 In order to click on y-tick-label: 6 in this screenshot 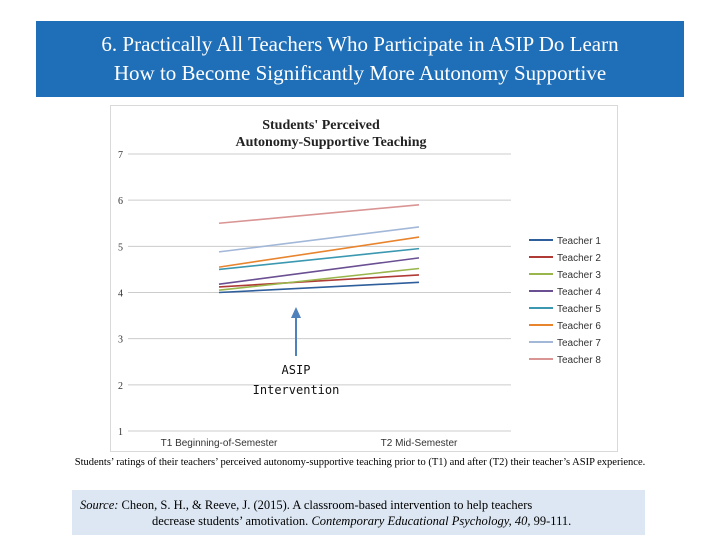, I will do `click(120, 201)`.